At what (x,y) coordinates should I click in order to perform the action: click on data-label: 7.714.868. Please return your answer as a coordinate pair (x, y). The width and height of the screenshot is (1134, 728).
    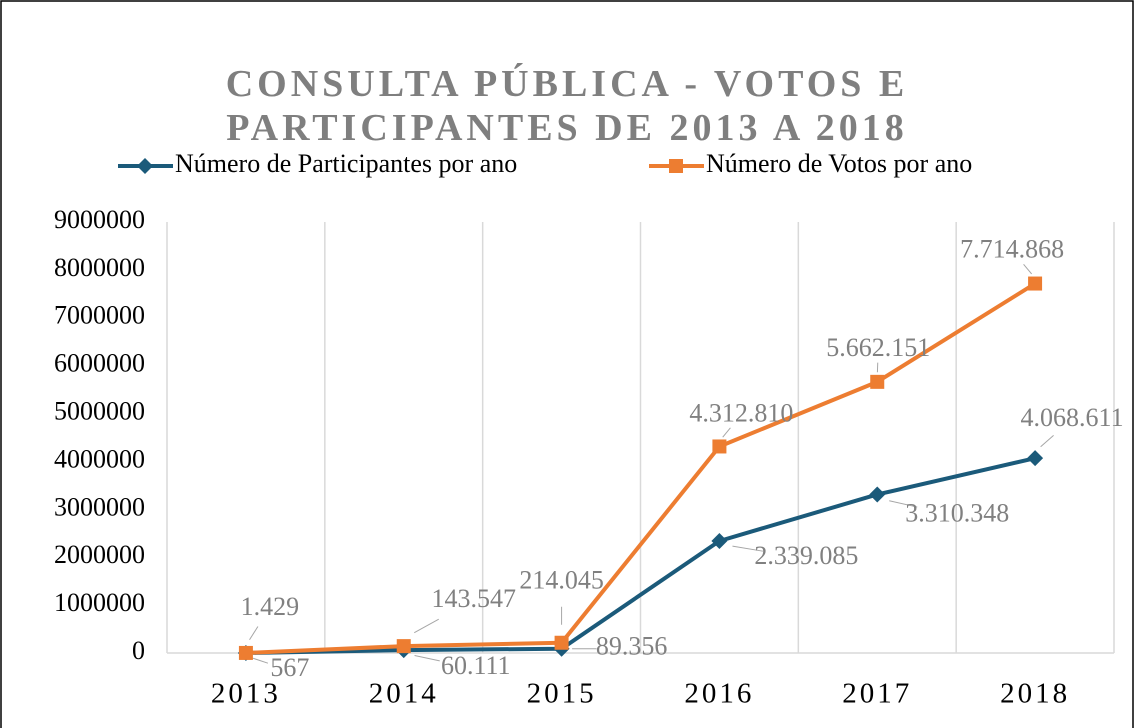
    Looking at the image, I should click on (1012, 249).